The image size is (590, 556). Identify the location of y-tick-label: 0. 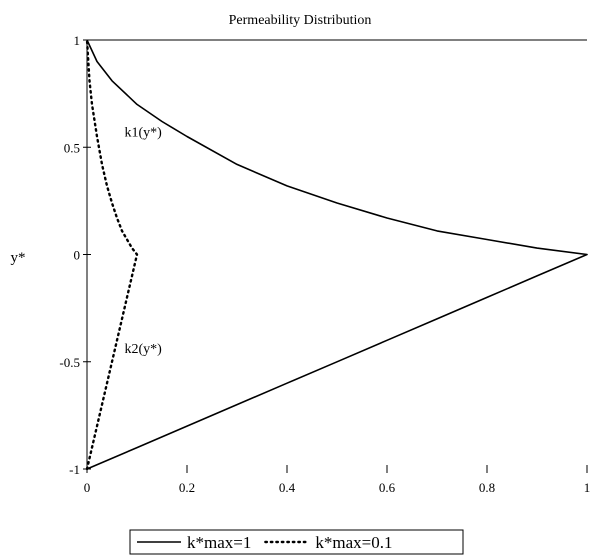
(77, 255).